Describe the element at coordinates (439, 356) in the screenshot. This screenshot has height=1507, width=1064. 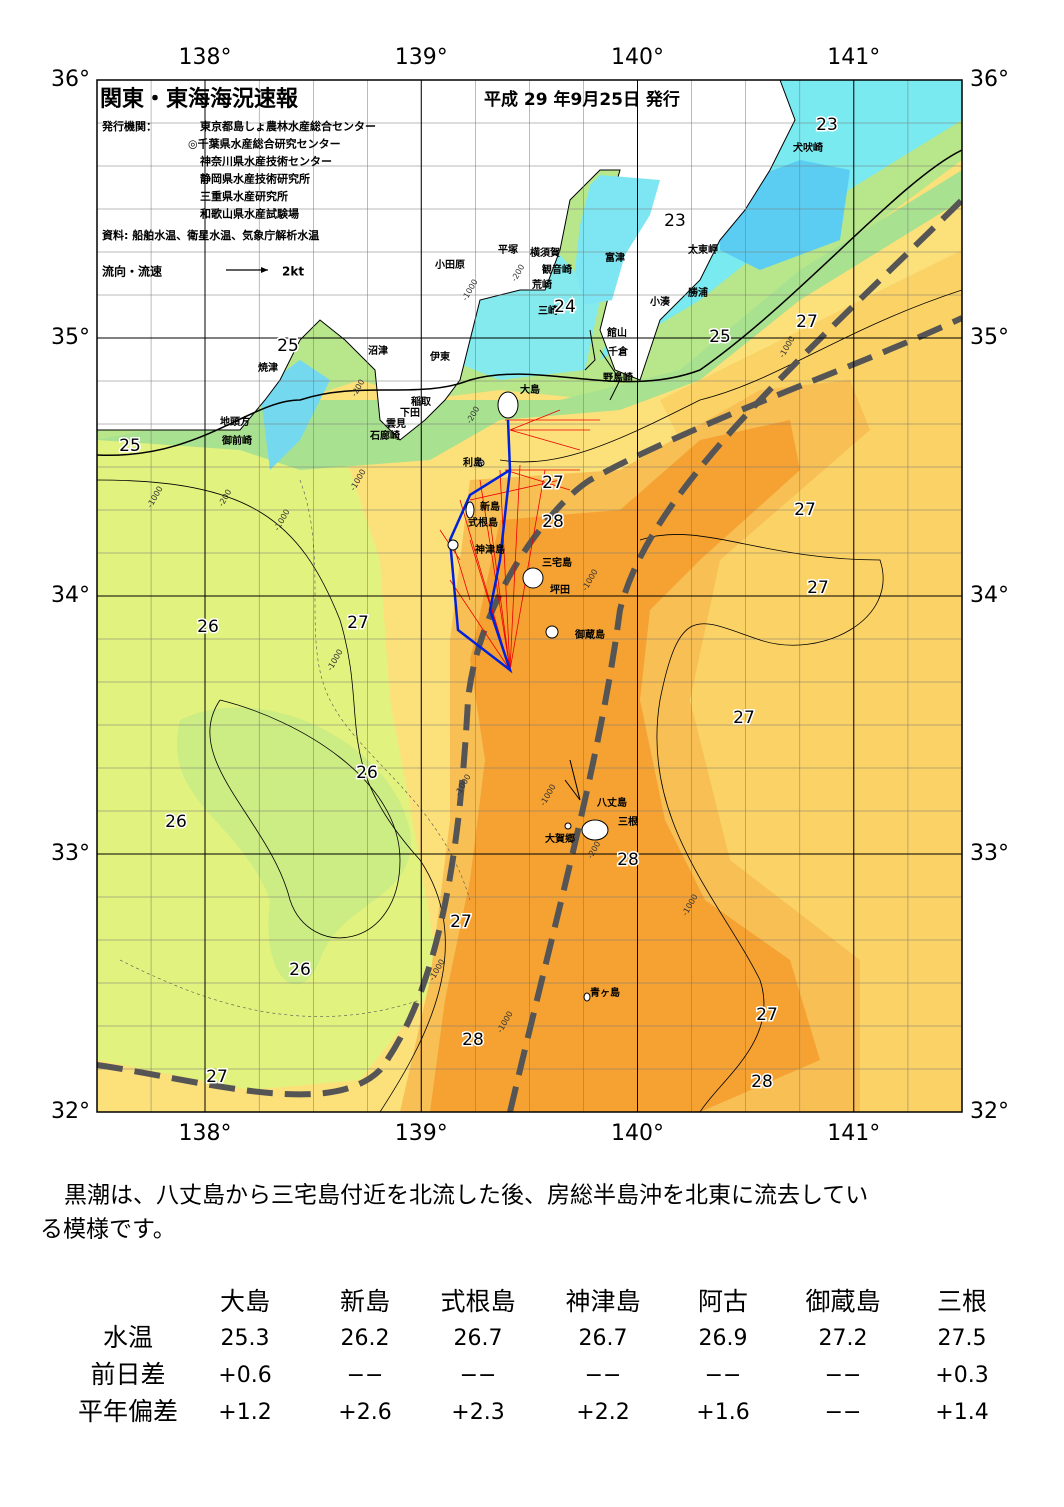
I see `place-label: 伊東` at that location.